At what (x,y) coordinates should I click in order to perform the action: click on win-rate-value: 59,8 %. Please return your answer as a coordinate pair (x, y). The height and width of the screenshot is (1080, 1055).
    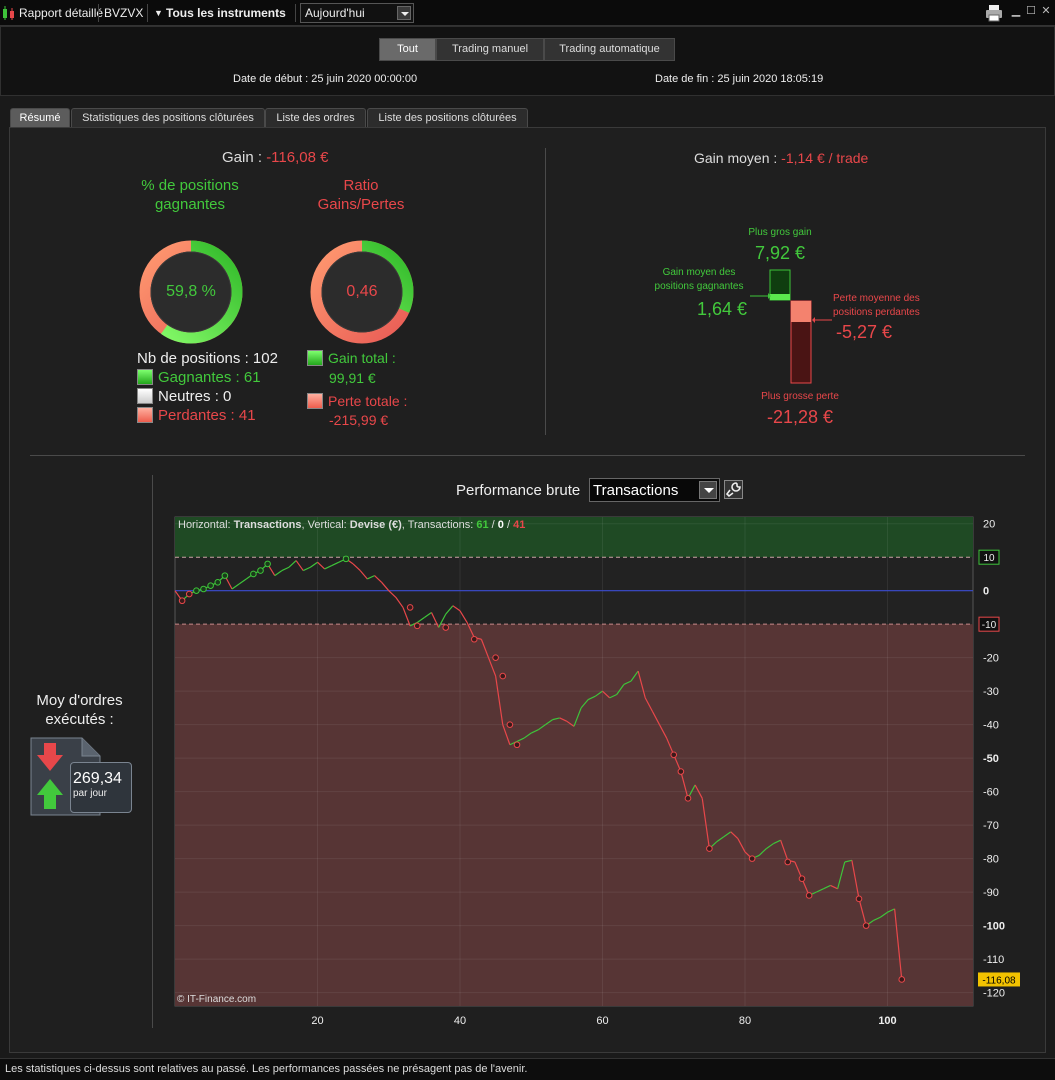
    Looking at the image, I should click on (191, 291).